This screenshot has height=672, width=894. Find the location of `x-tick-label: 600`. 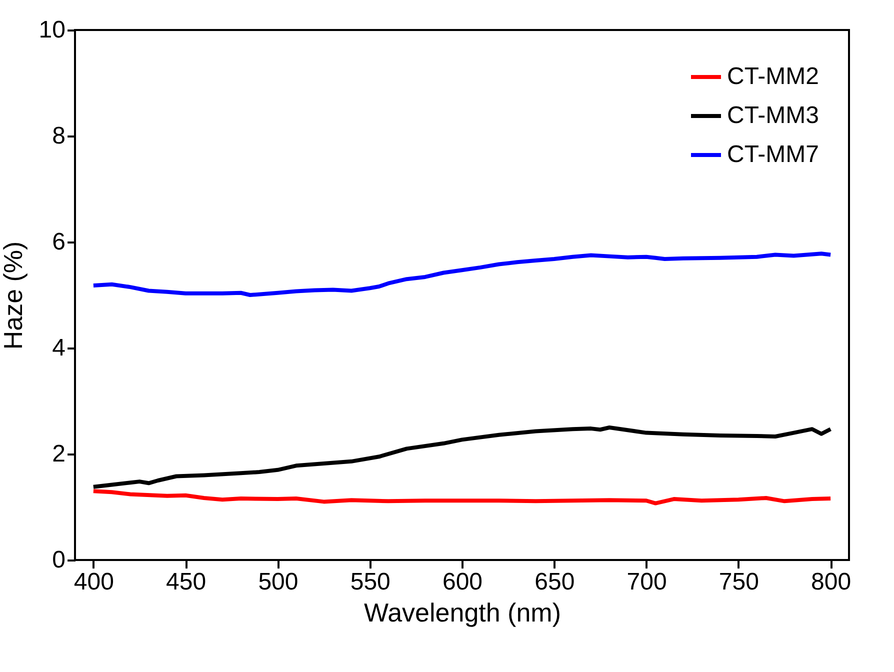

x-tick-label: 600 is located at coordinates (462, 582).